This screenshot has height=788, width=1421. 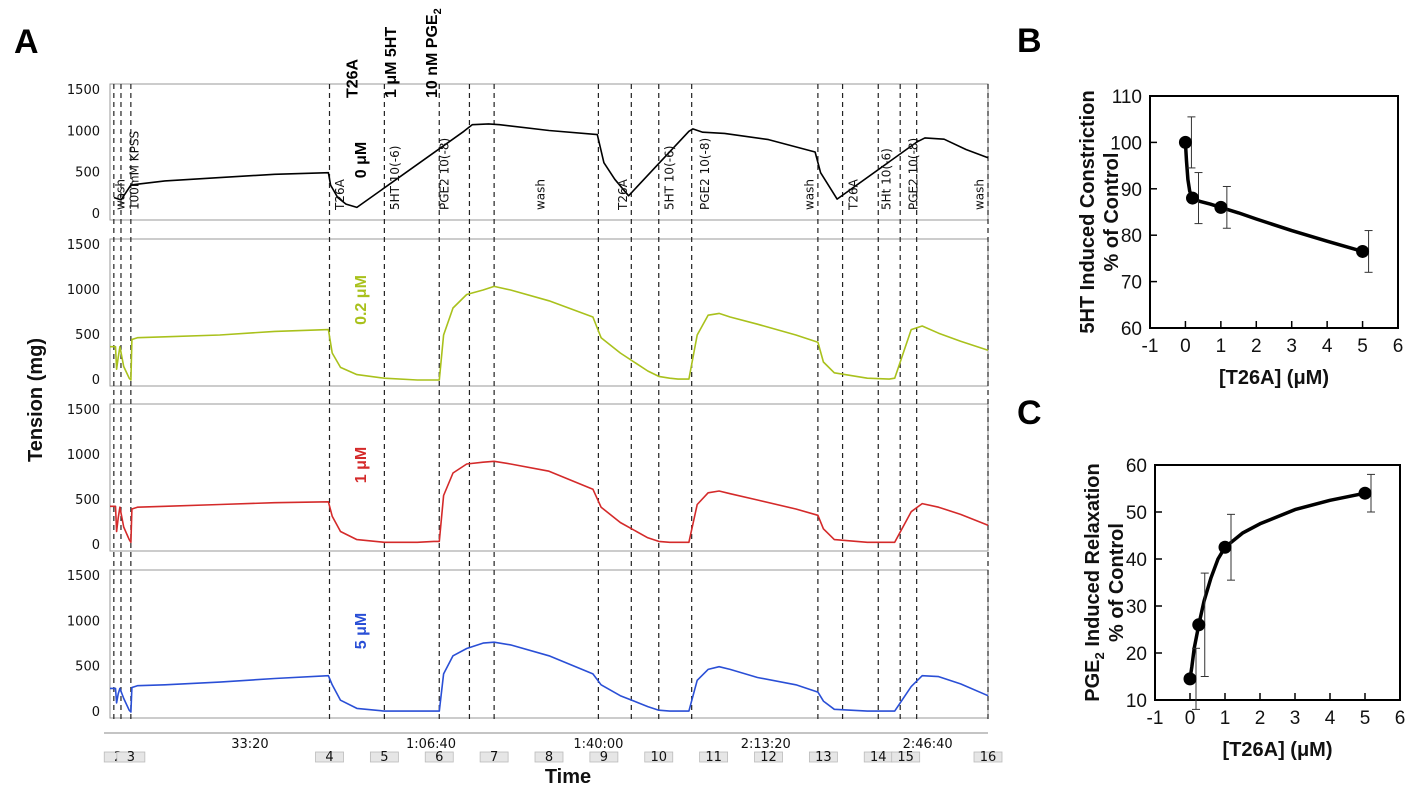 What do you see at coordinates (1136, 560) in the screenshot?
I see `y-tick-label: 40` at bounding box center [1136, 560].